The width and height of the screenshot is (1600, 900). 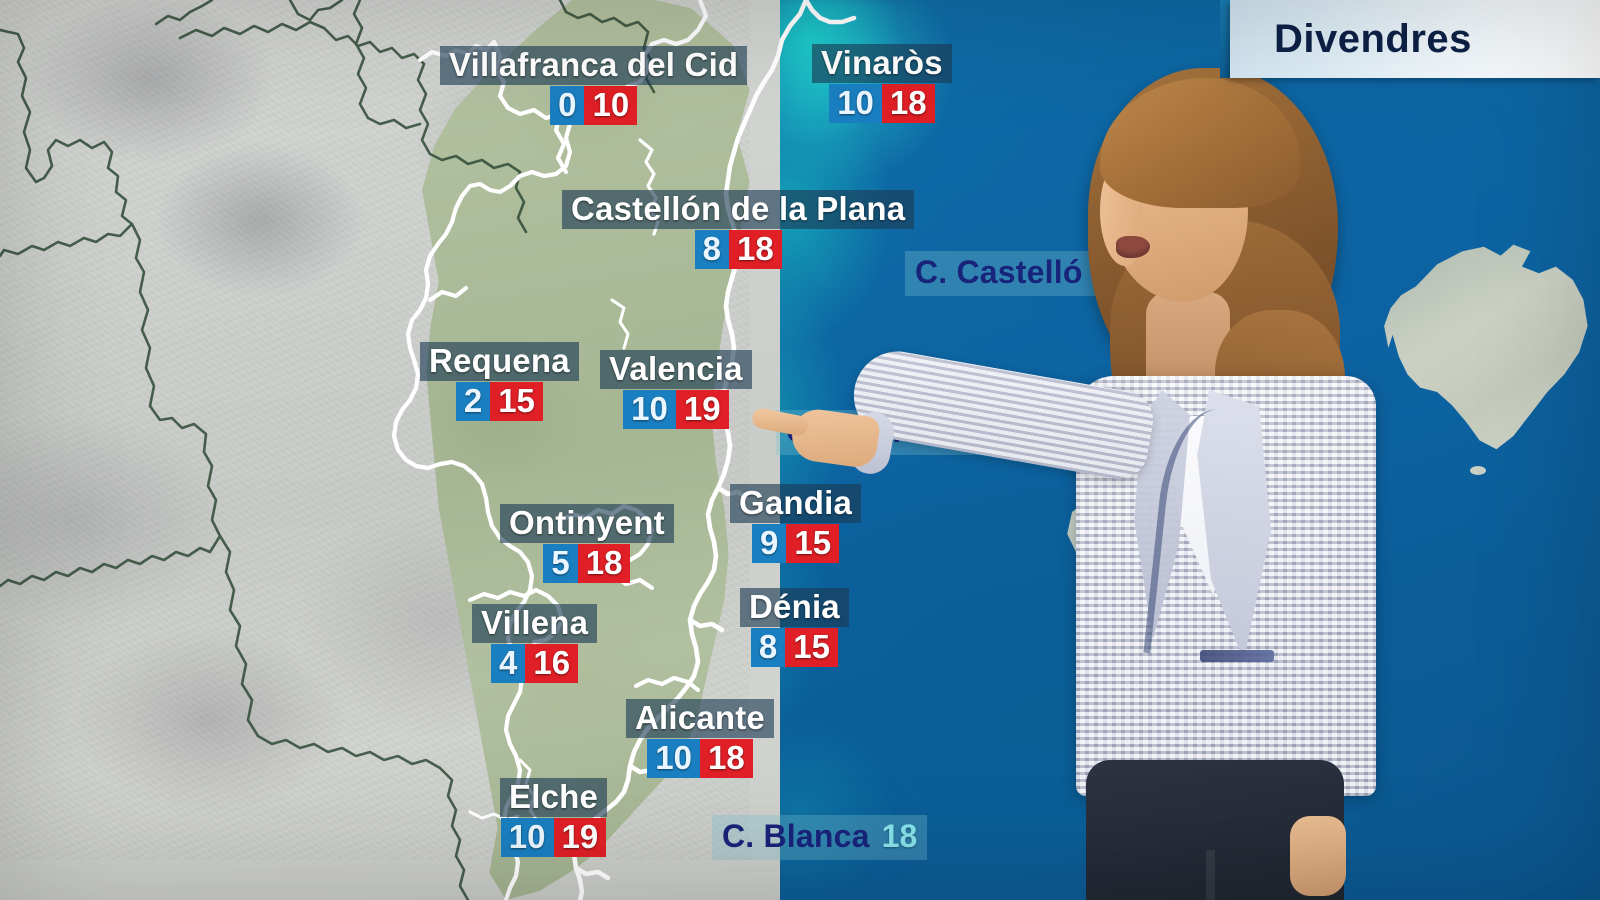 I want to click on day-name: Divendres, so click(x=1373, y=38).